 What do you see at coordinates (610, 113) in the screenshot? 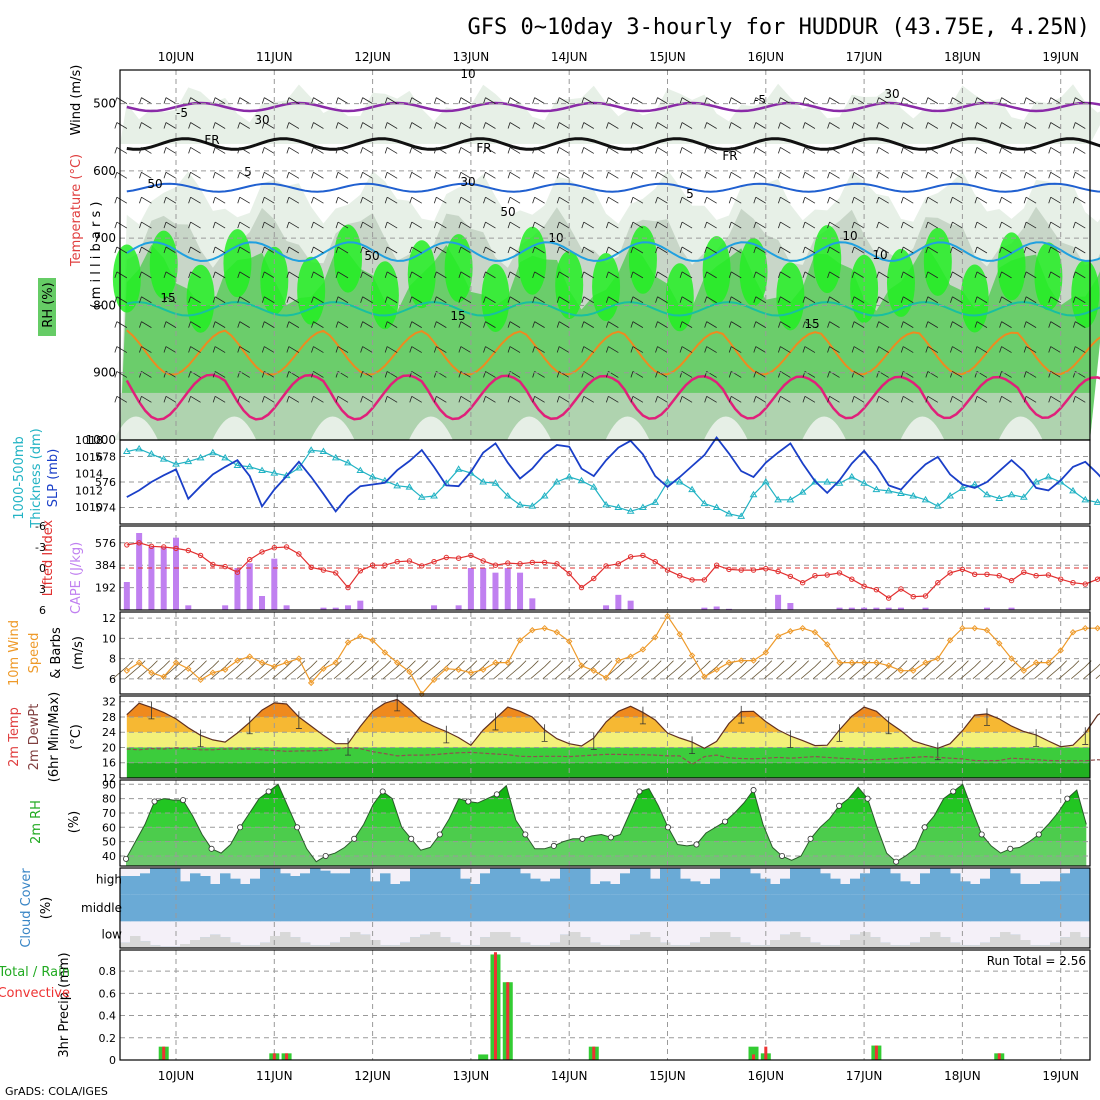
I see `rh-shading-layer` at bounding box center [610, 113].